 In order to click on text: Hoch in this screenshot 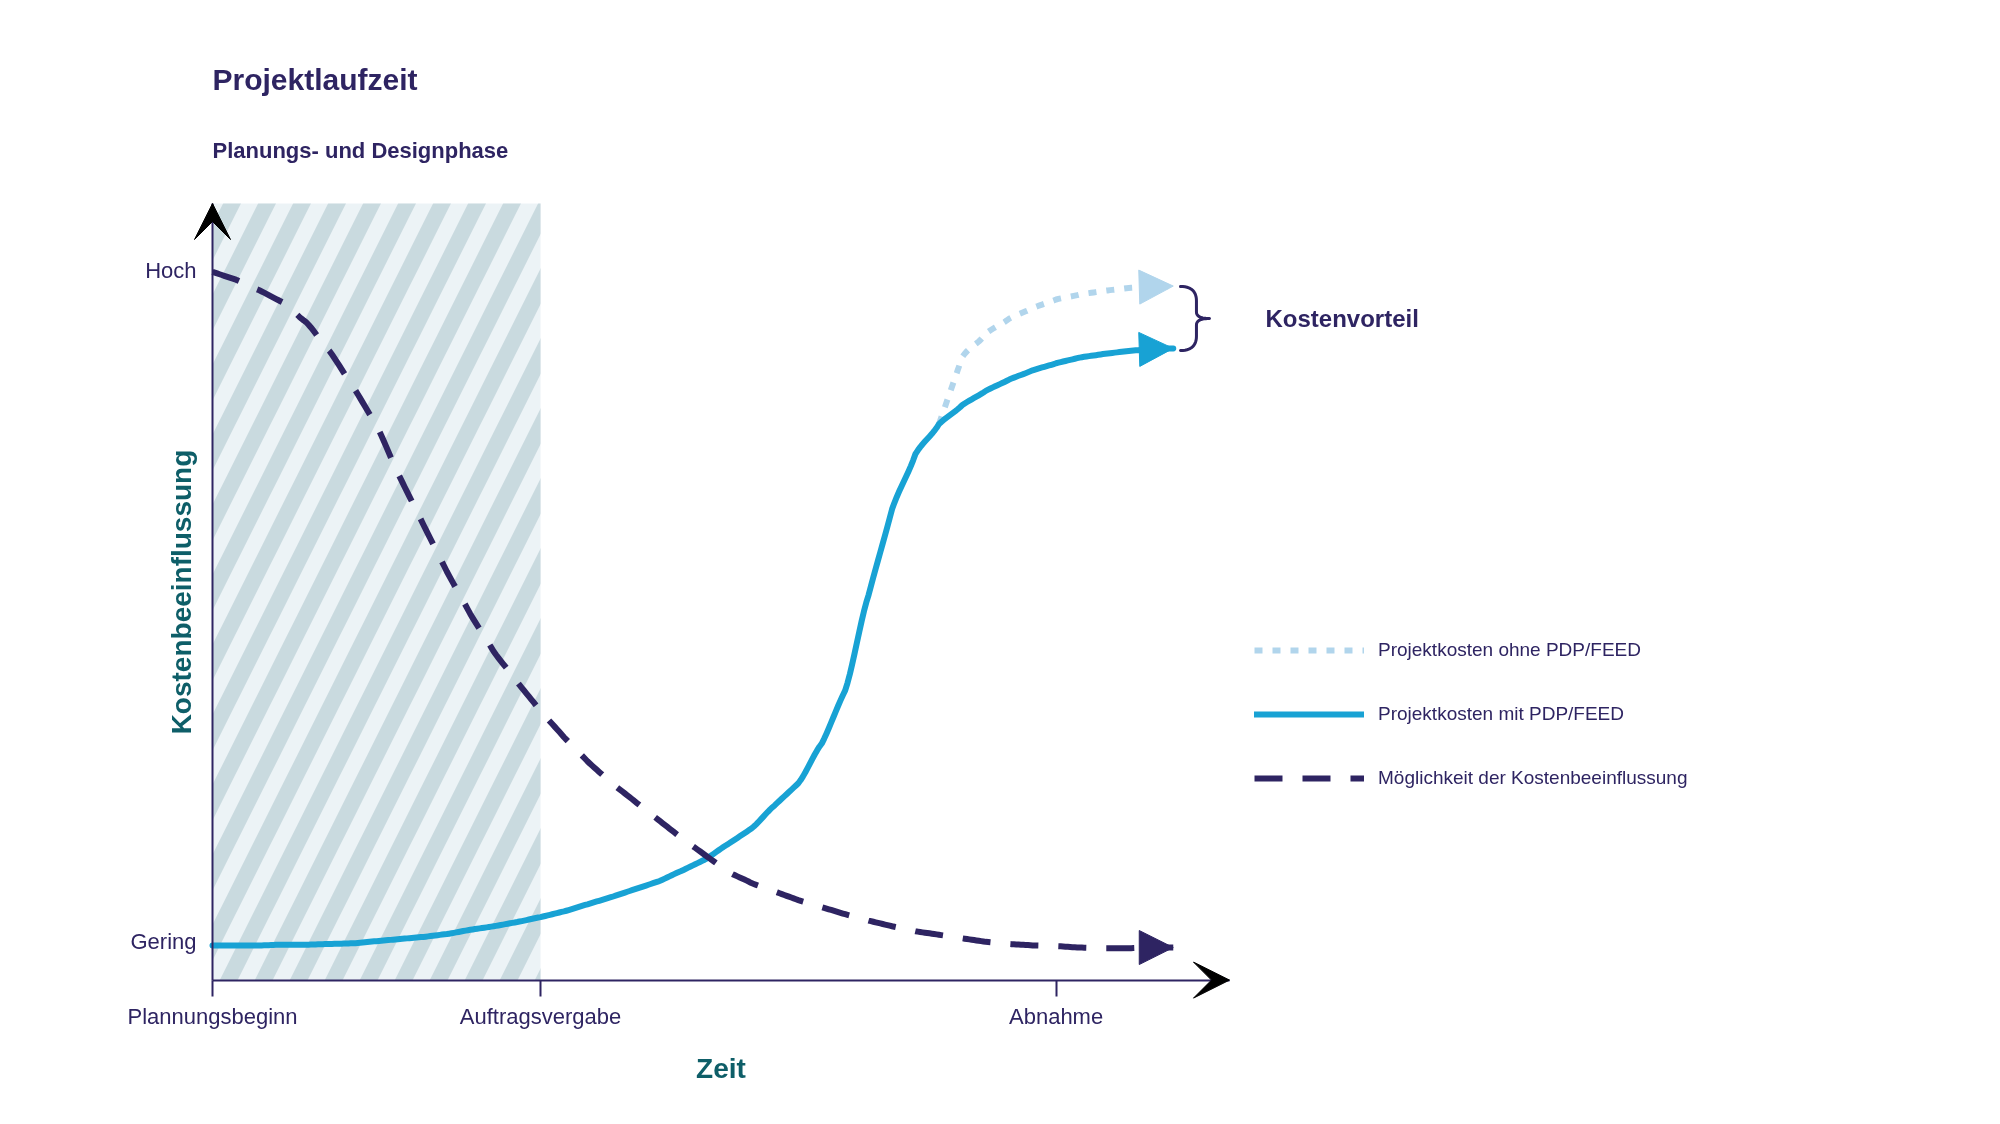, I will do `click(171, 270)`.